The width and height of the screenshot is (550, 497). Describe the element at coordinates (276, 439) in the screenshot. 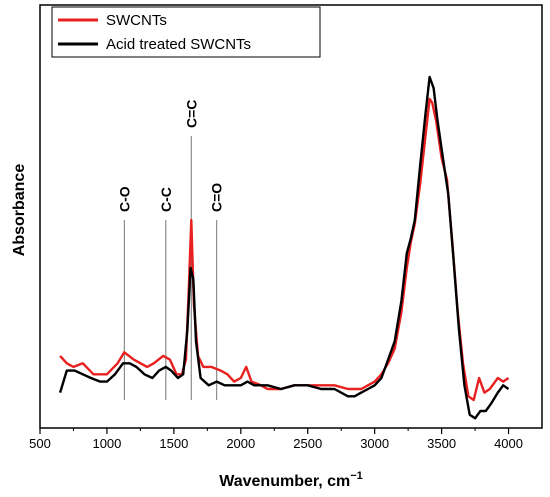

I see `x-axis-ticks: 500 1000 1500 2000 2500 3000 3500 4000` at that location.